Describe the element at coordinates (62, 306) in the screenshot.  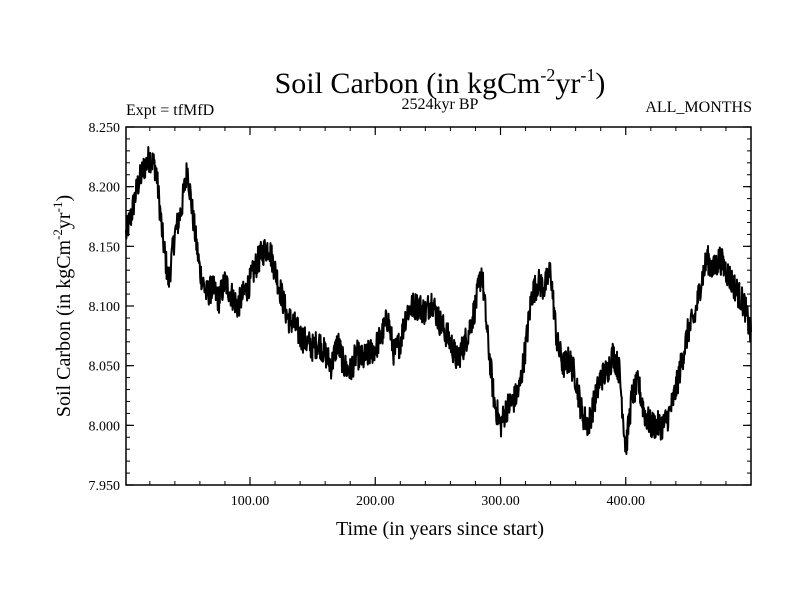
I see `y-axis-label: Soil Carbon (in kgCm-2yr-1)` at that location.